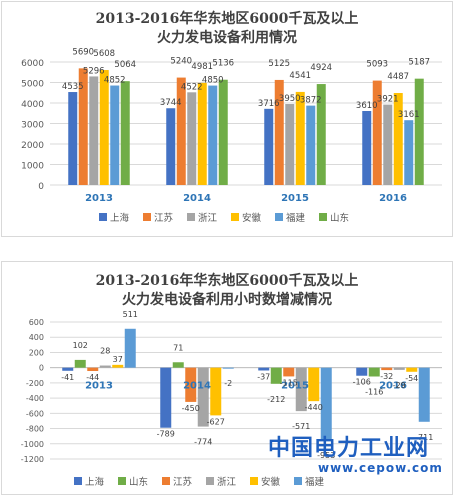 The height and width of the screenshot is (496, 454). I want to click on chart-subtitle: 火力发电设备利用小时数增减情况, so click(227, 300).